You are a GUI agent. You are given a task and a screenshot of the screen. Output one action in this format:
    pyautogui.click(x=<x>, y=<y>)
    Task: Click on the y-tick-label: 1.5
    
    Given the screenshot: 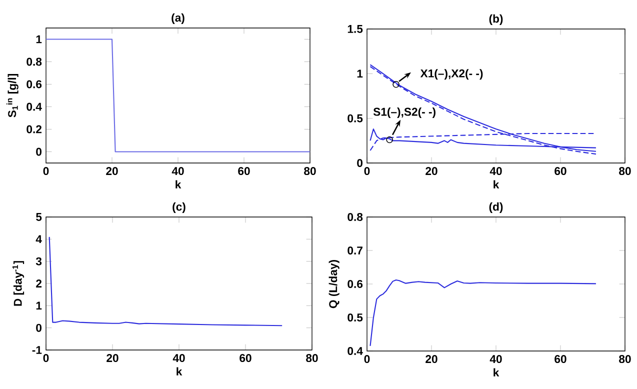 What is the action you would take?
    pyautogui.click(x=355, y=29)
    